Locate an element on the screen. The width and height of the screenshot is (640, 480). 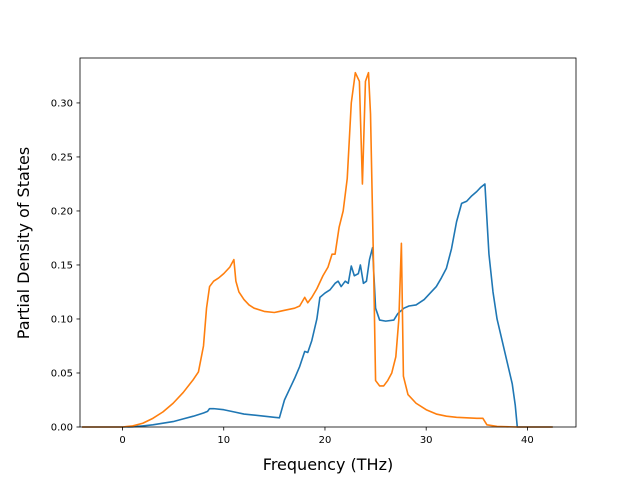
y-tick-label: 0.05 is located at coordinates (62, 373).